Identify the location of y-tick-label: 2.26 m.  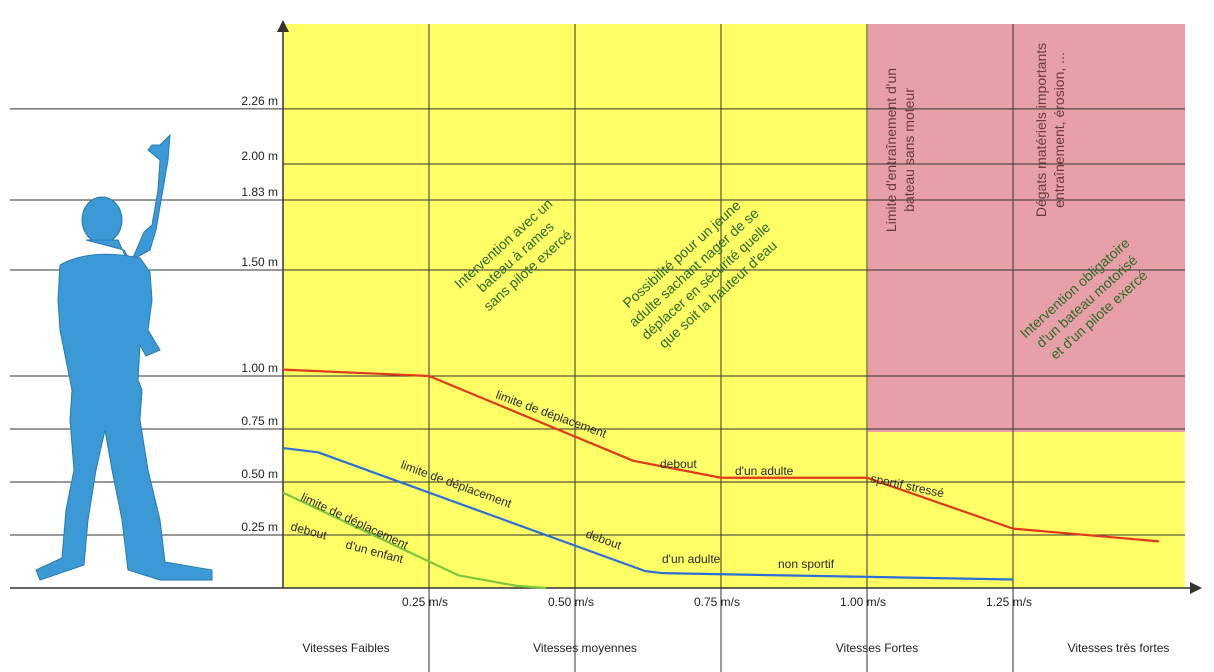
(259, 101).